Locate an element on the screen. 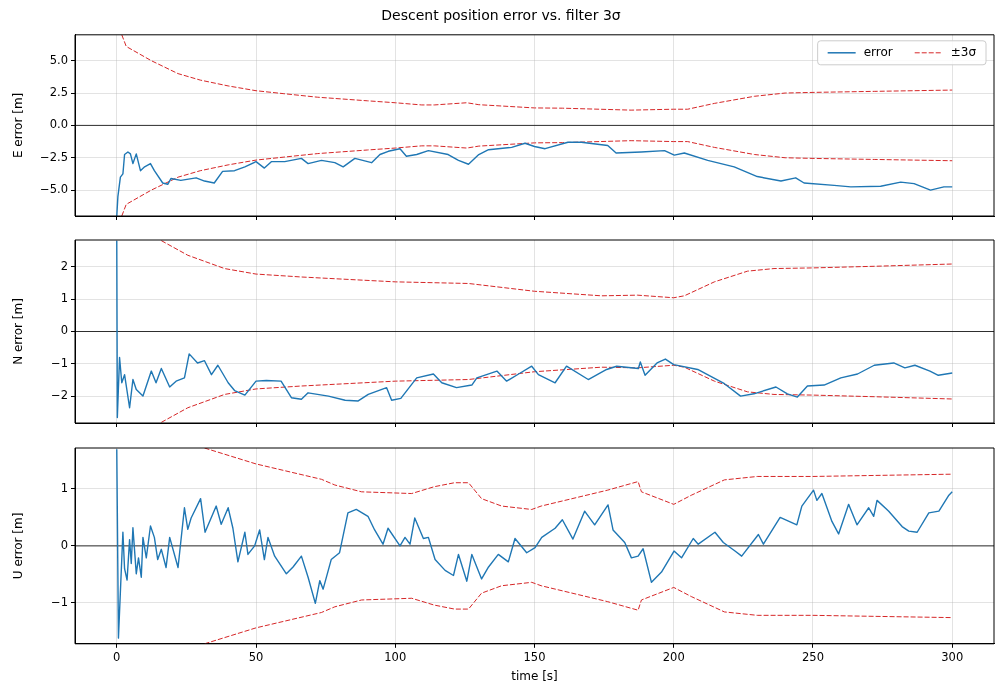 The height and width of the screenshot is (690, 1002). y-tick-label: 2.5 is located at coordinates (58, 92).